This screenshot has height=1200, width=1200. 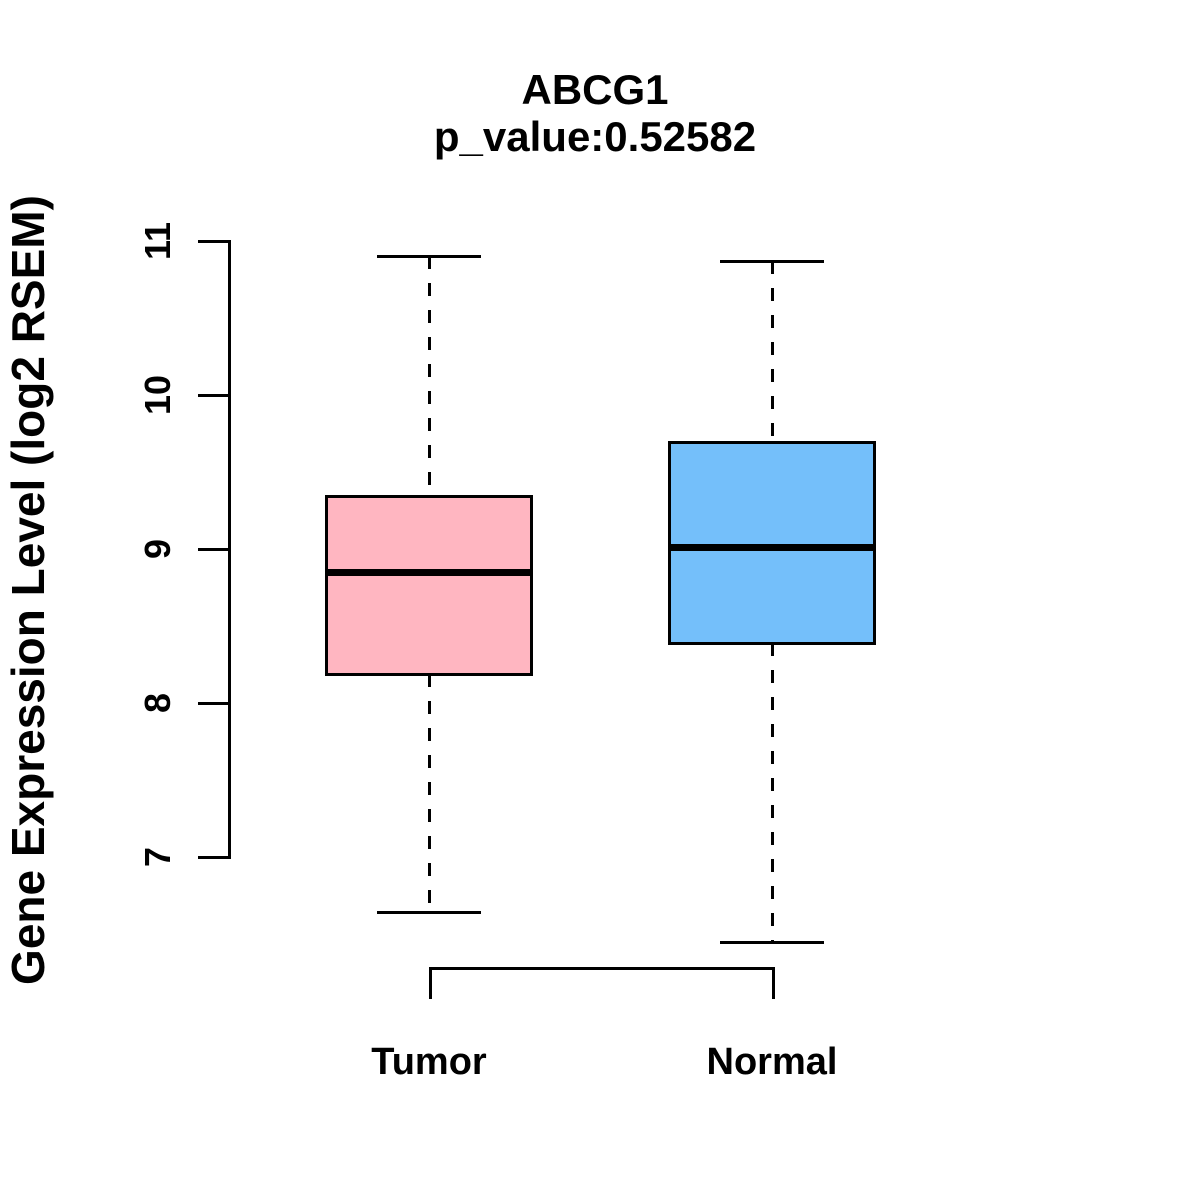 I want to click on tumor-median-line, so click(x=429, y=573).